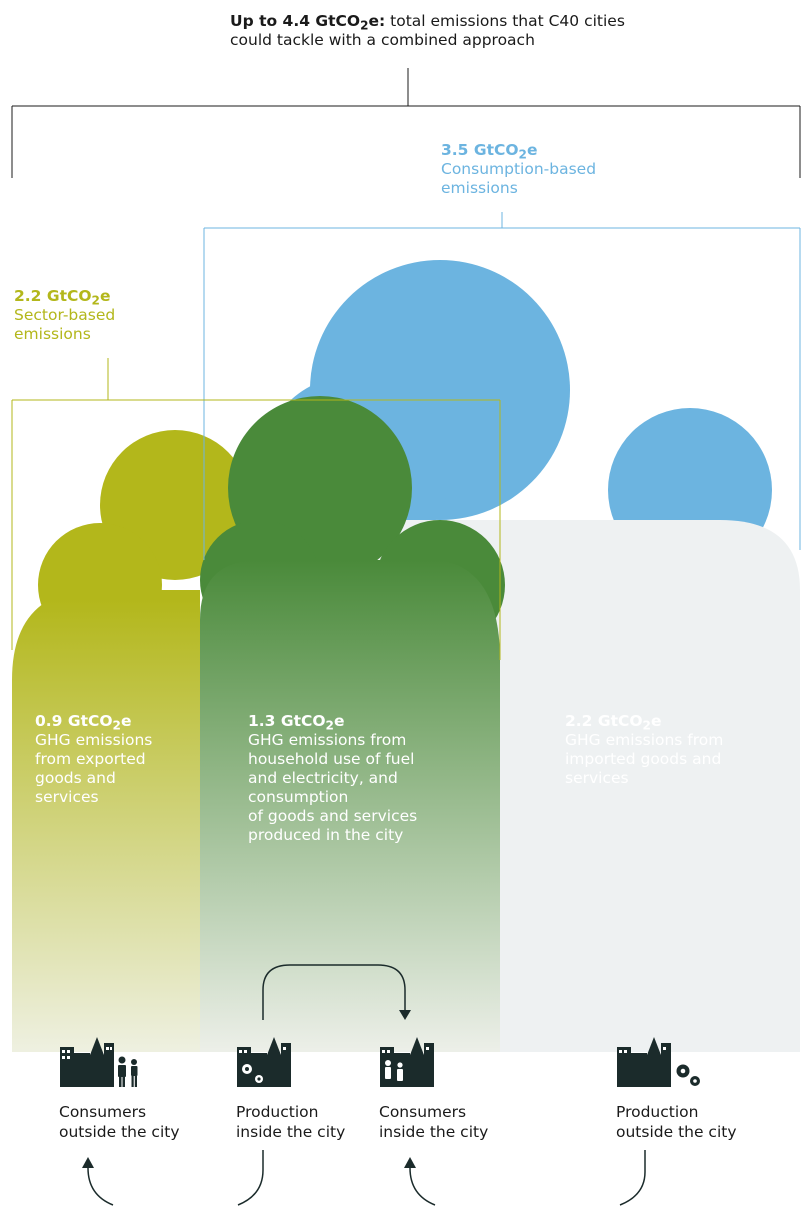  What do you see at coordinates (406, 123) in the screenshot?
I see `total-bracket` at bounding box center [406, 123].